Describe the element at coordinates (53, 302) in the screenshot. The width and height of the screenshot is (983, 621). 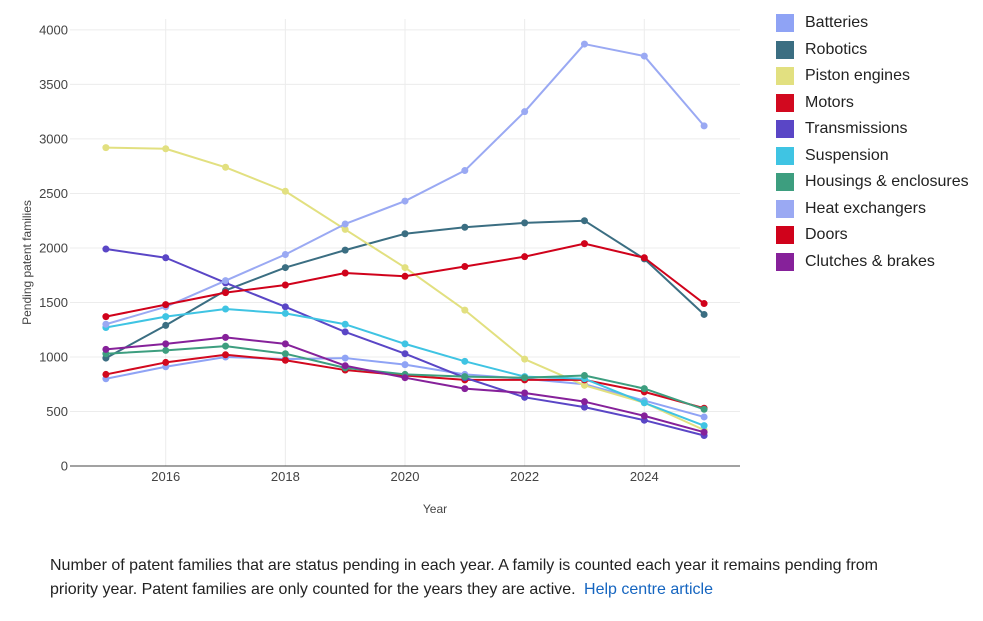
I see `y-tick-label: 1500` at that location.